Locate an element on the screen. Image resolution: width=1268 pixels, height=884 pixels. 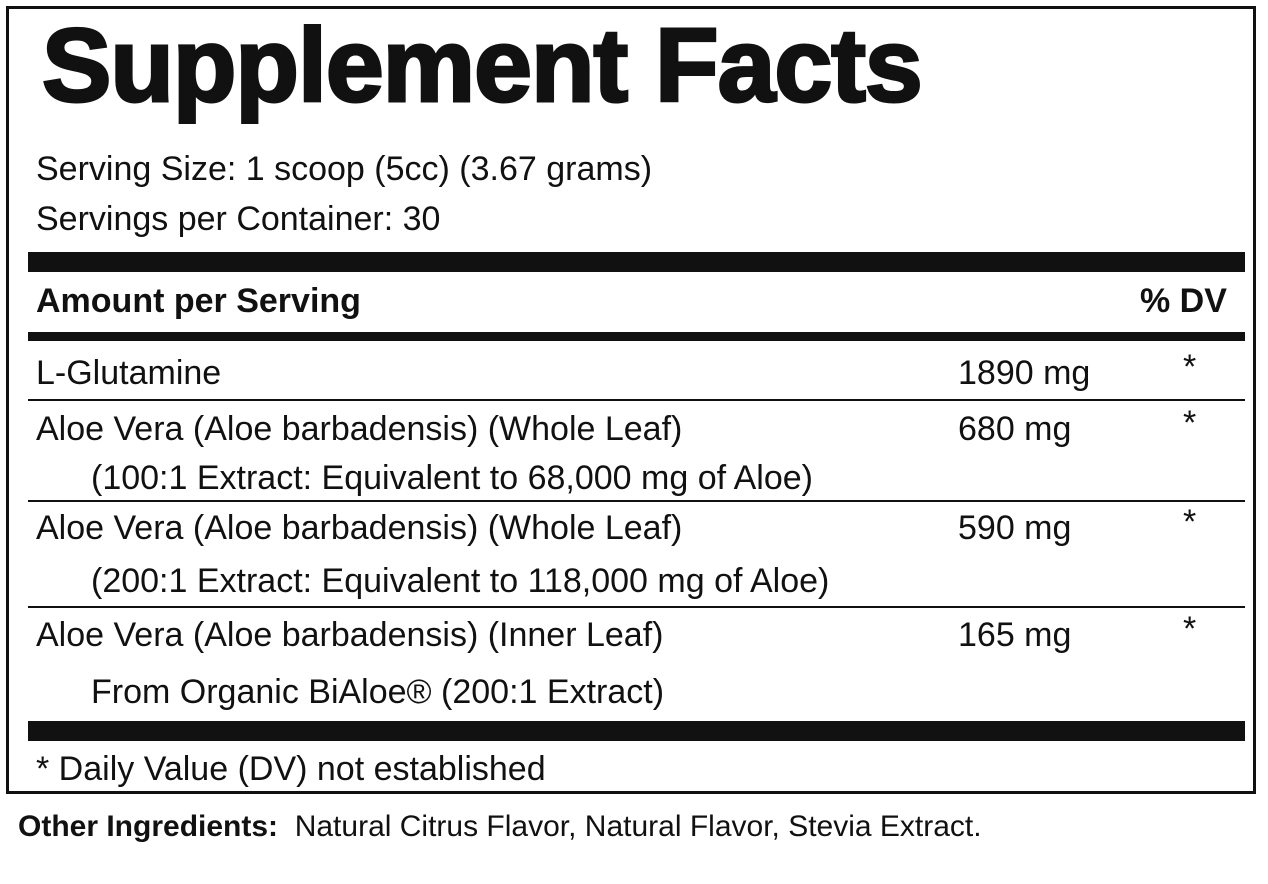
thick-divider-top is located at coordinates (636, 262).